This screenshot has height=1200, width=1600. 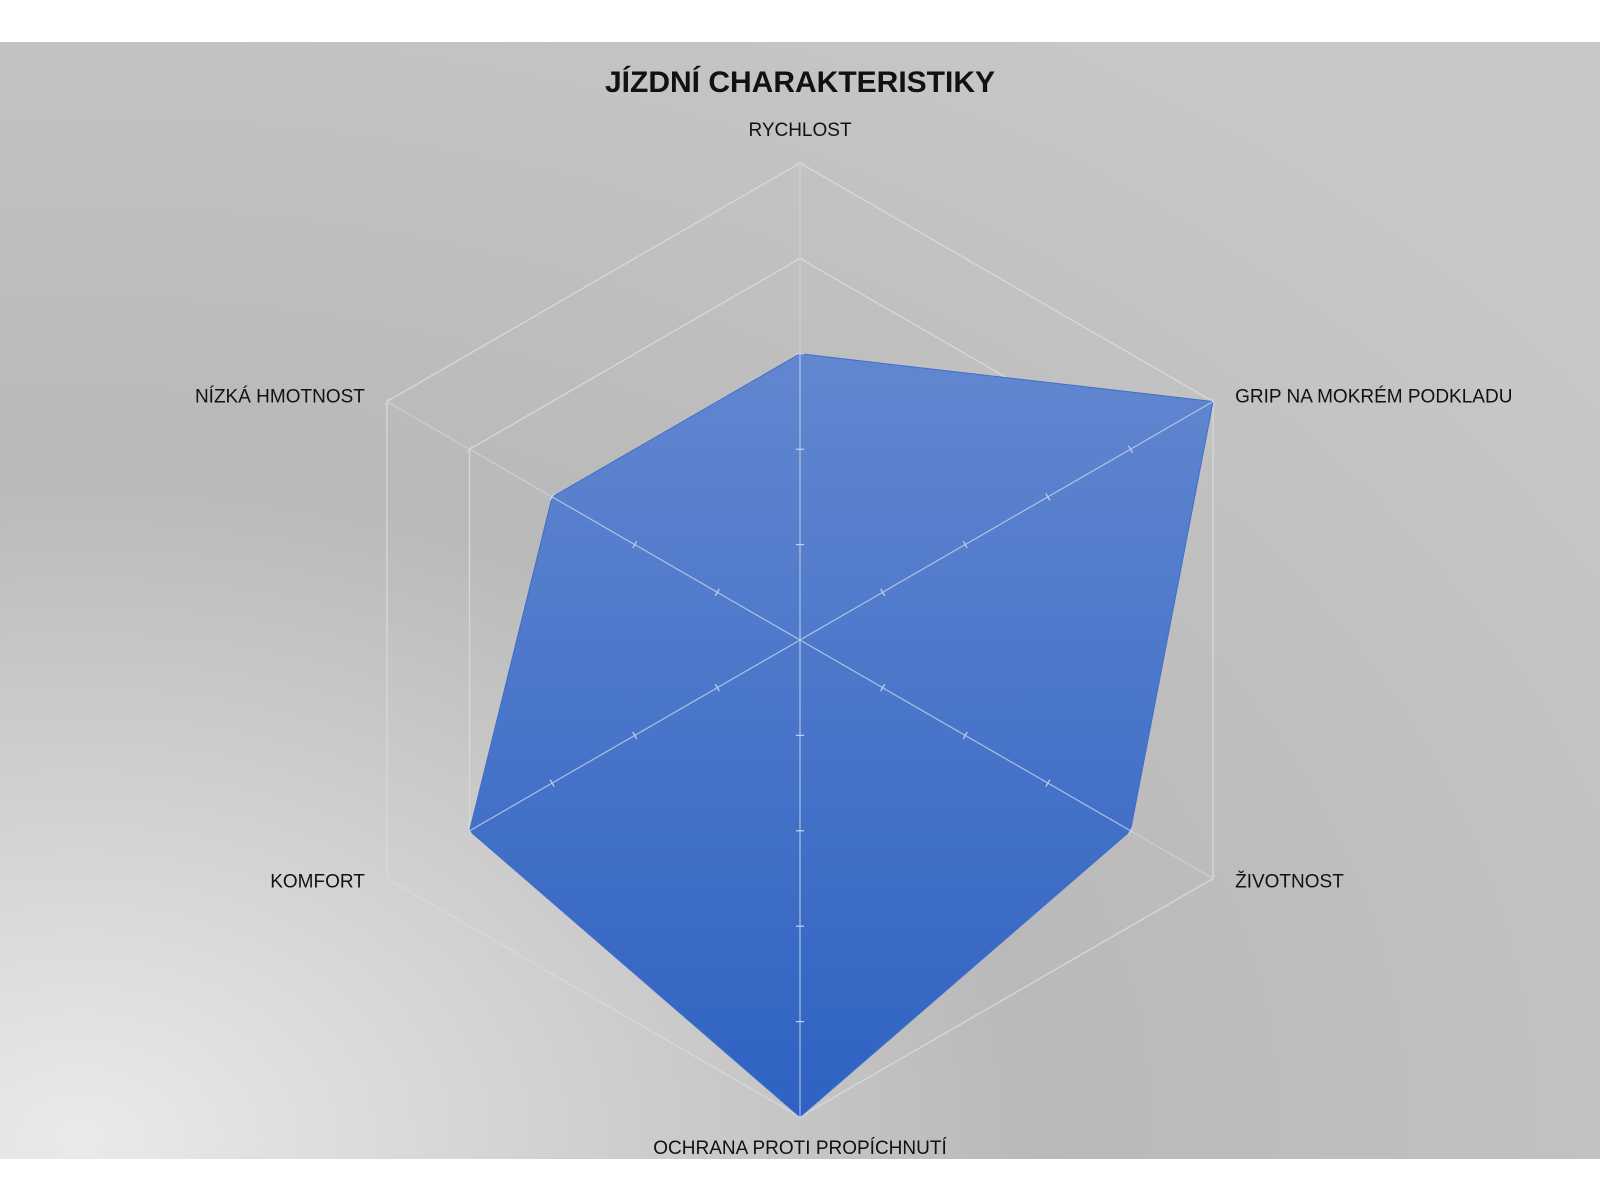 I want to click on category-label: RYCHLOST, so click(x=800, y=130).